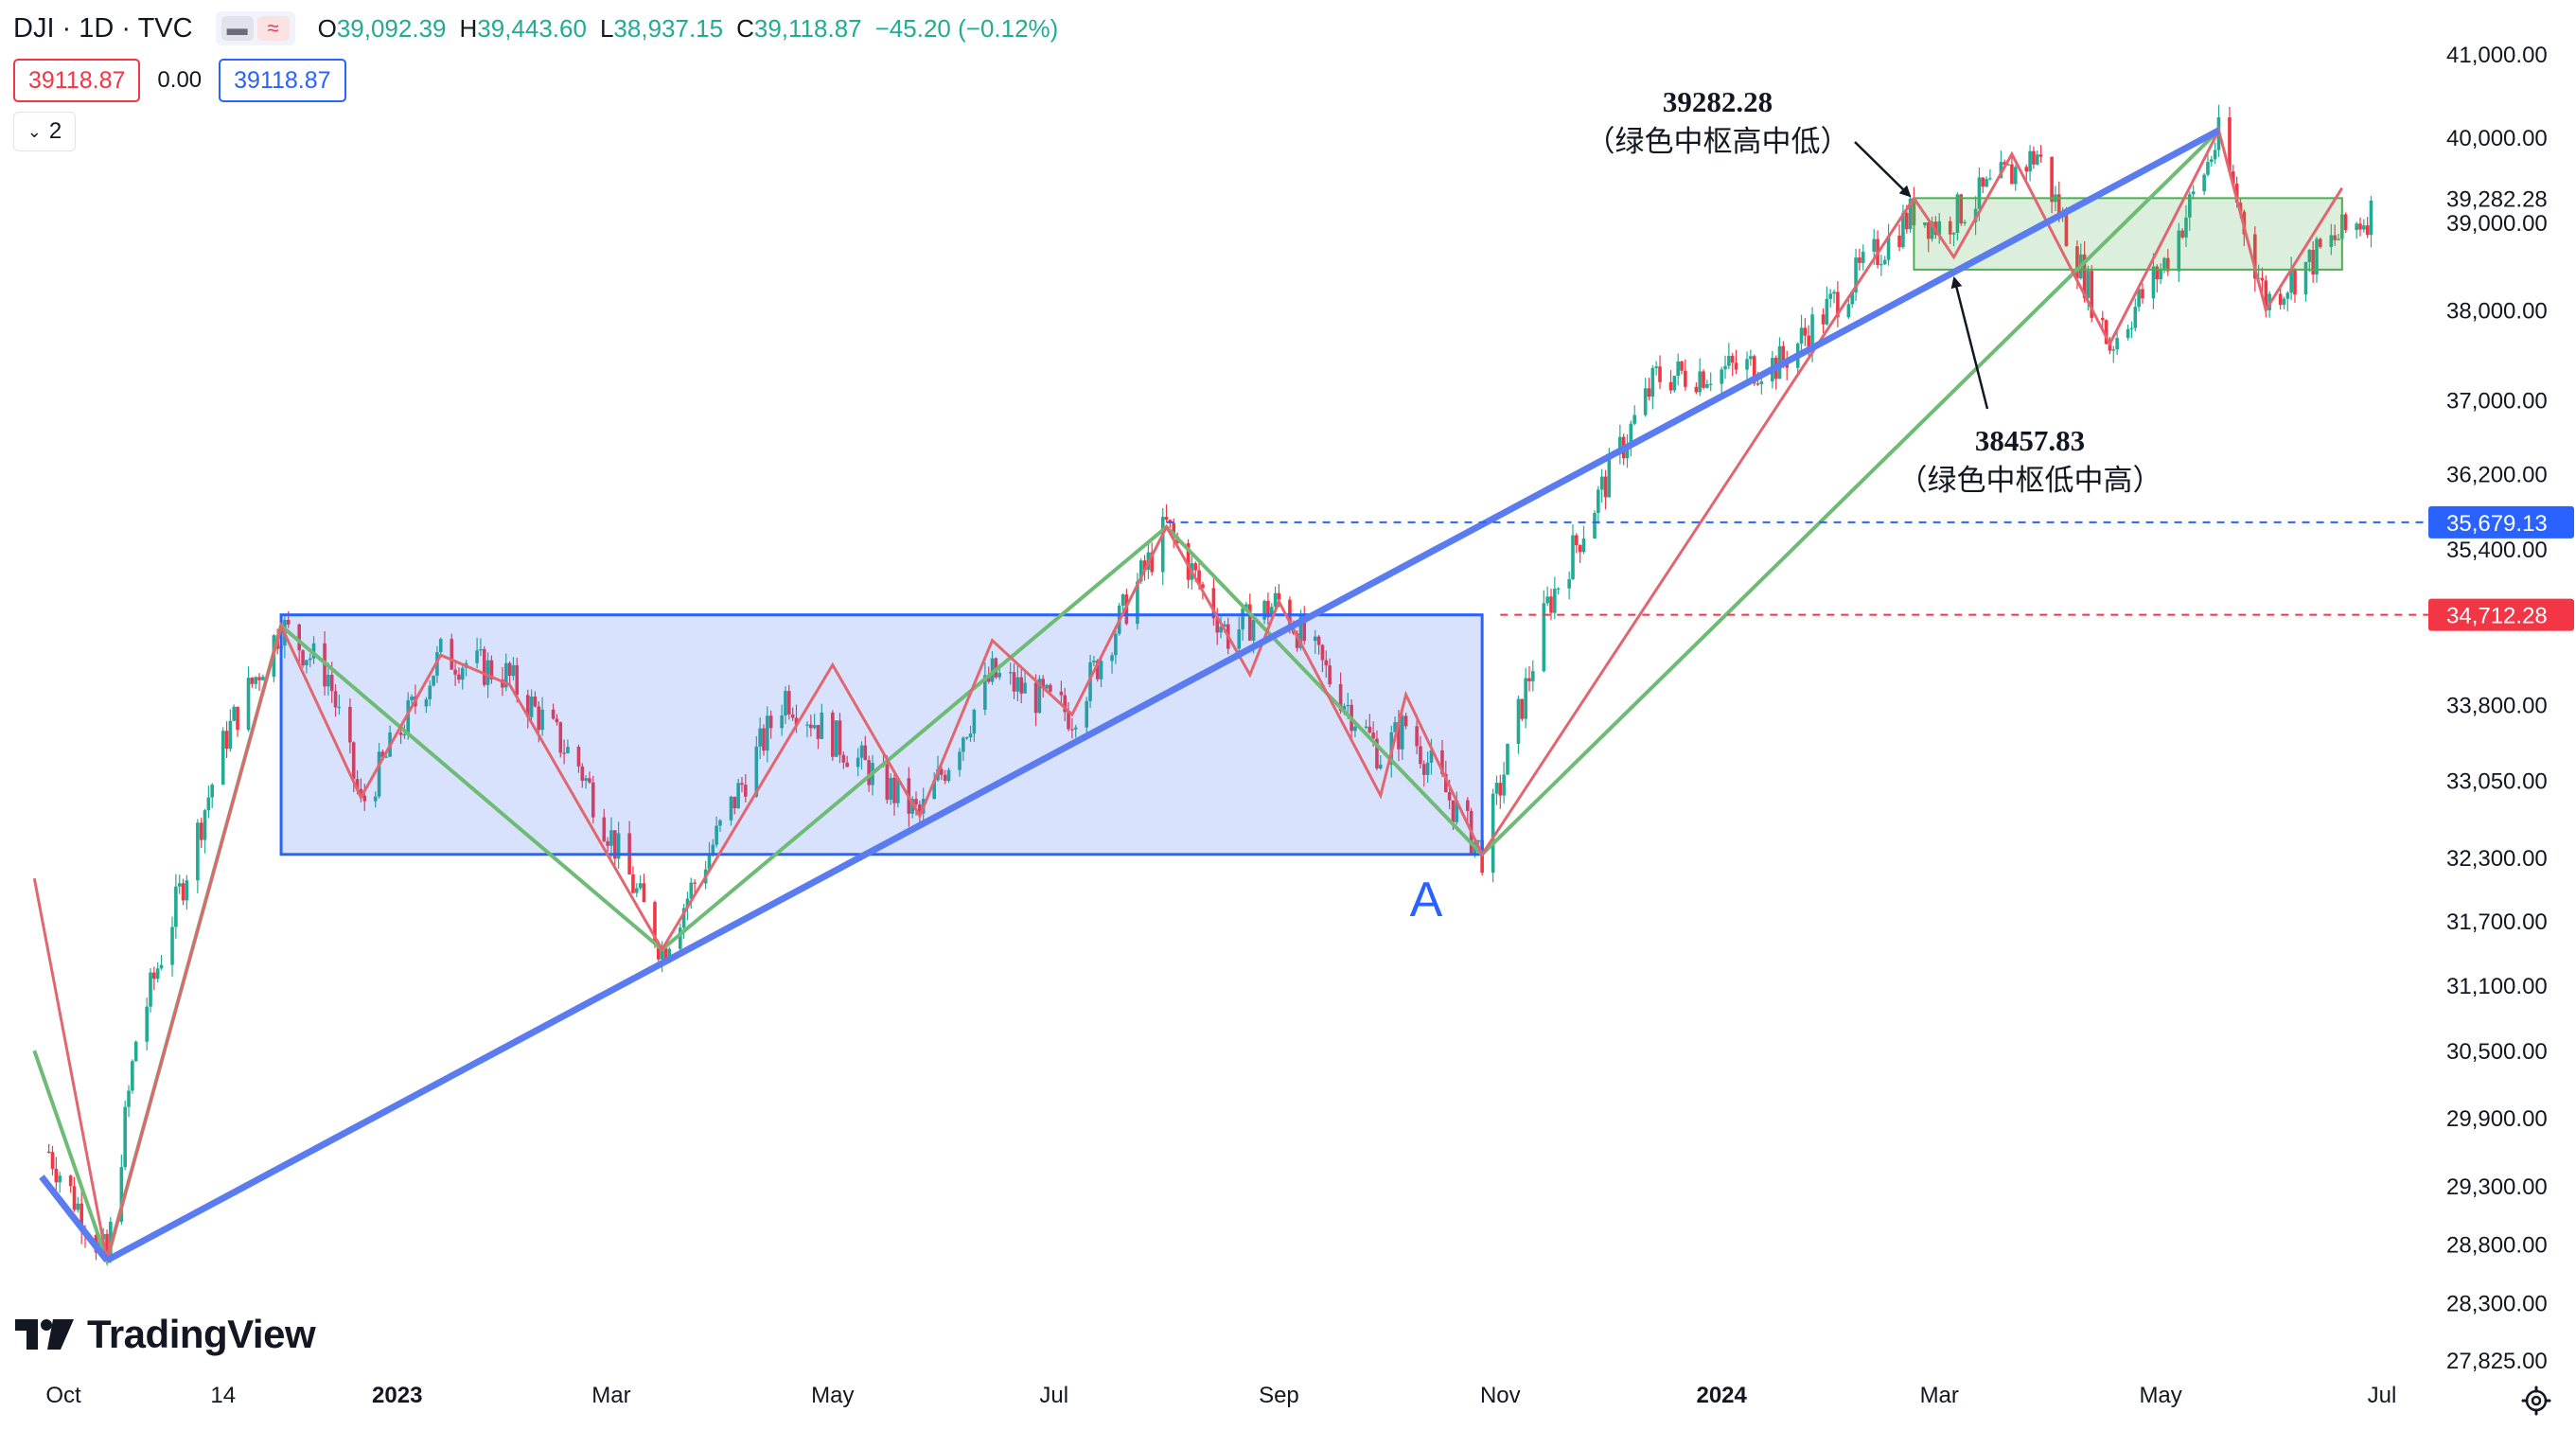  What do you see at coordinates (103, 28) in the screenshot?
I see `symbol-title: DJI · 1D · TVC` at bounding box center [103, 28].